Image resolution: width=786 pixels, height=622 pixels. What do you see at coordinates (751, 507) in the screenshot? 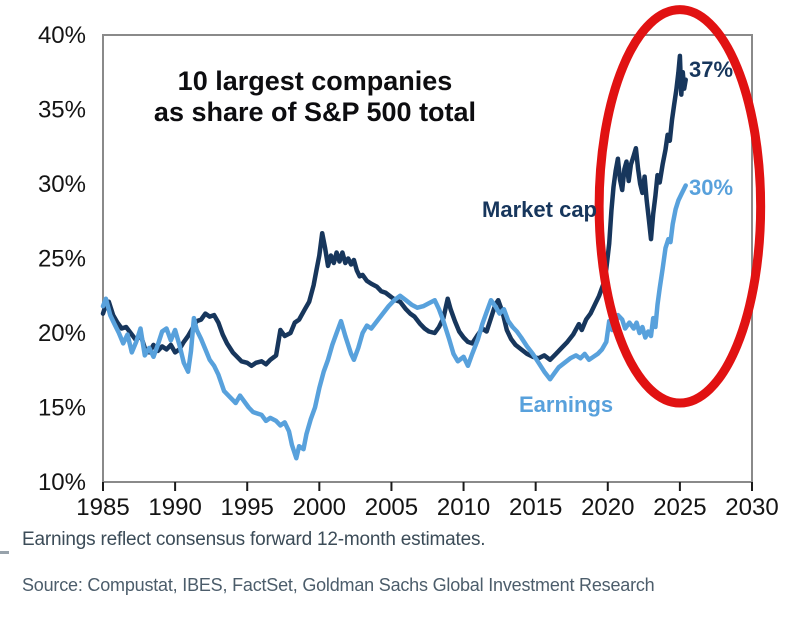
I see `x-tick-label: 2030` at bounding box center [751, 507].